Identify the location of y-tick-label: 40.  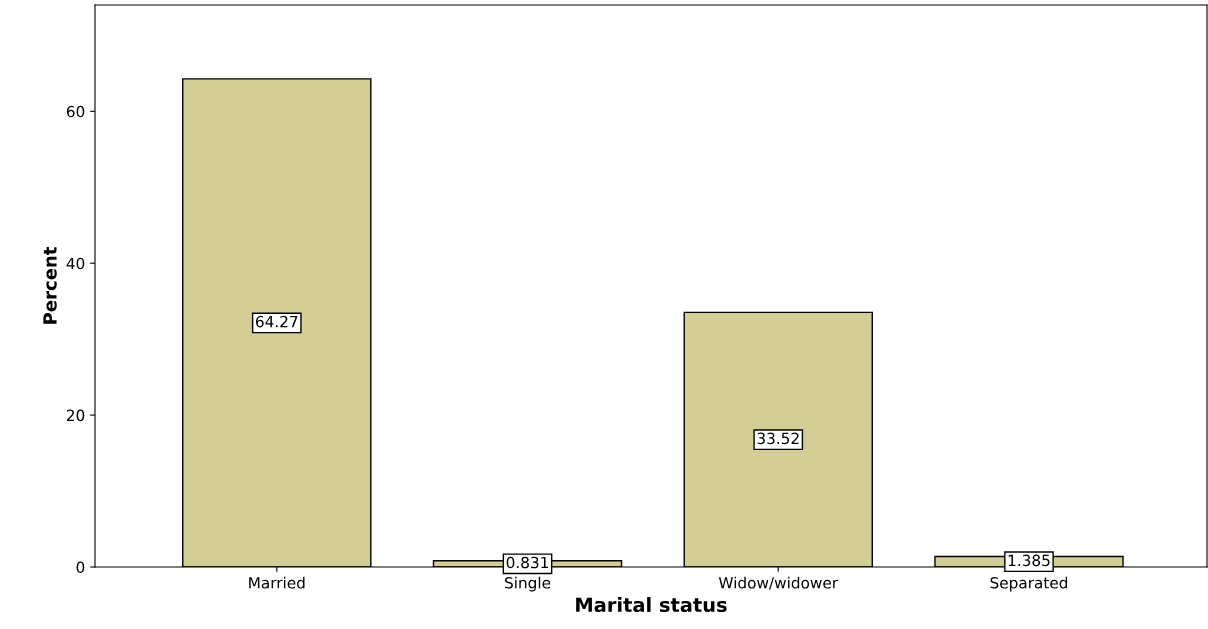
(75, 263).